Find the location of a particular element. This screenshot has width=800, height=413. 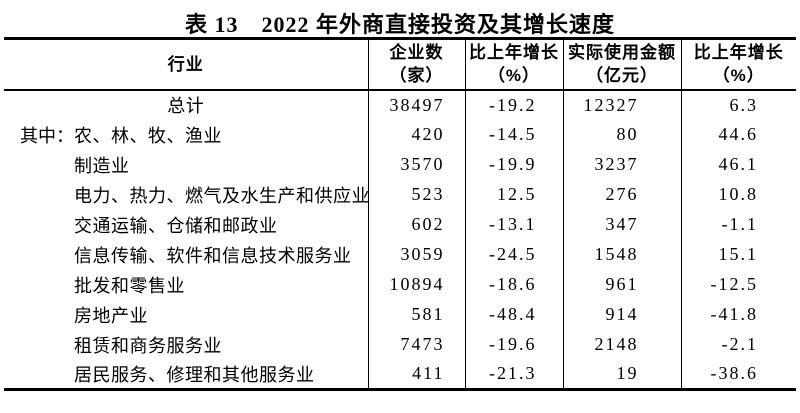

table-row: 租赁和商务服务业 7473 -19.6 2148 -2.1 is located at coordinates (400, 344).